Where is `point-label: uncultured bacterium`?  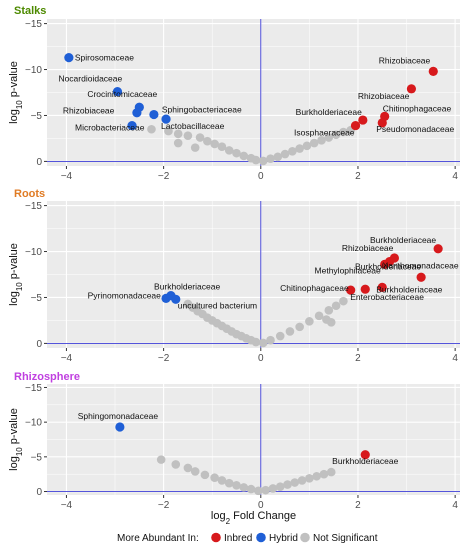
point-label: uncultured bacterium is located at coordinates (217, 305).